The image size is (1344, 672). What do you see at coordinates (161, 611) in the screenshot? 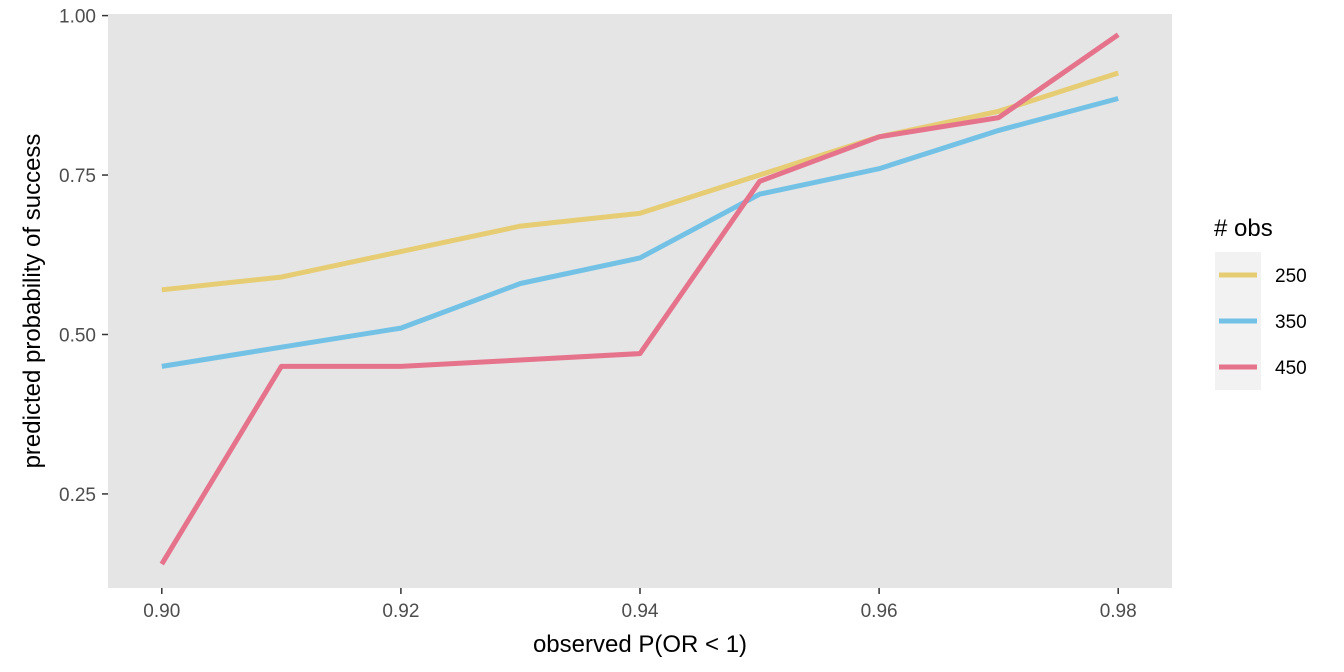
I see `x-tick-label: 0.90` at bounding box center [161, 611].